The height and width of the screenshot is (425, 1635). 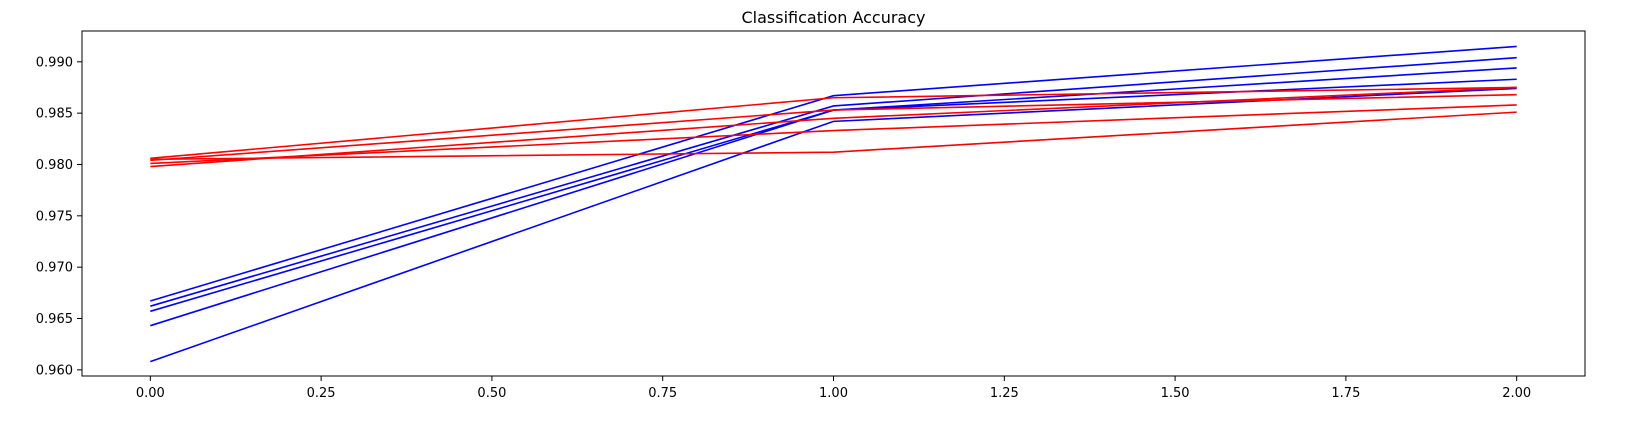 I want to click on y-tick-label: 0.965, so click(x=54, y=319).